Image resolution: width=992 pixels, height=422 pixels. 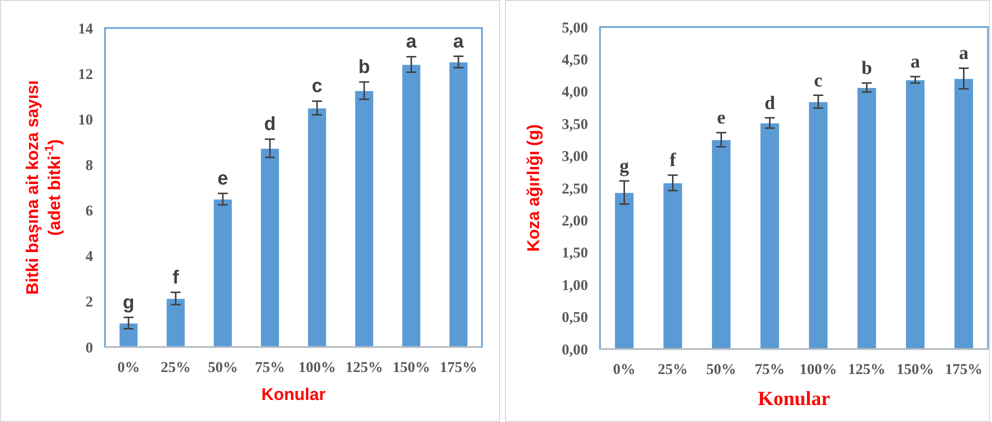 What do you see at coordinates (575, 157) in the screenshot?
I see `y-tick-label: 3,00` at bounding box center [575, 157].